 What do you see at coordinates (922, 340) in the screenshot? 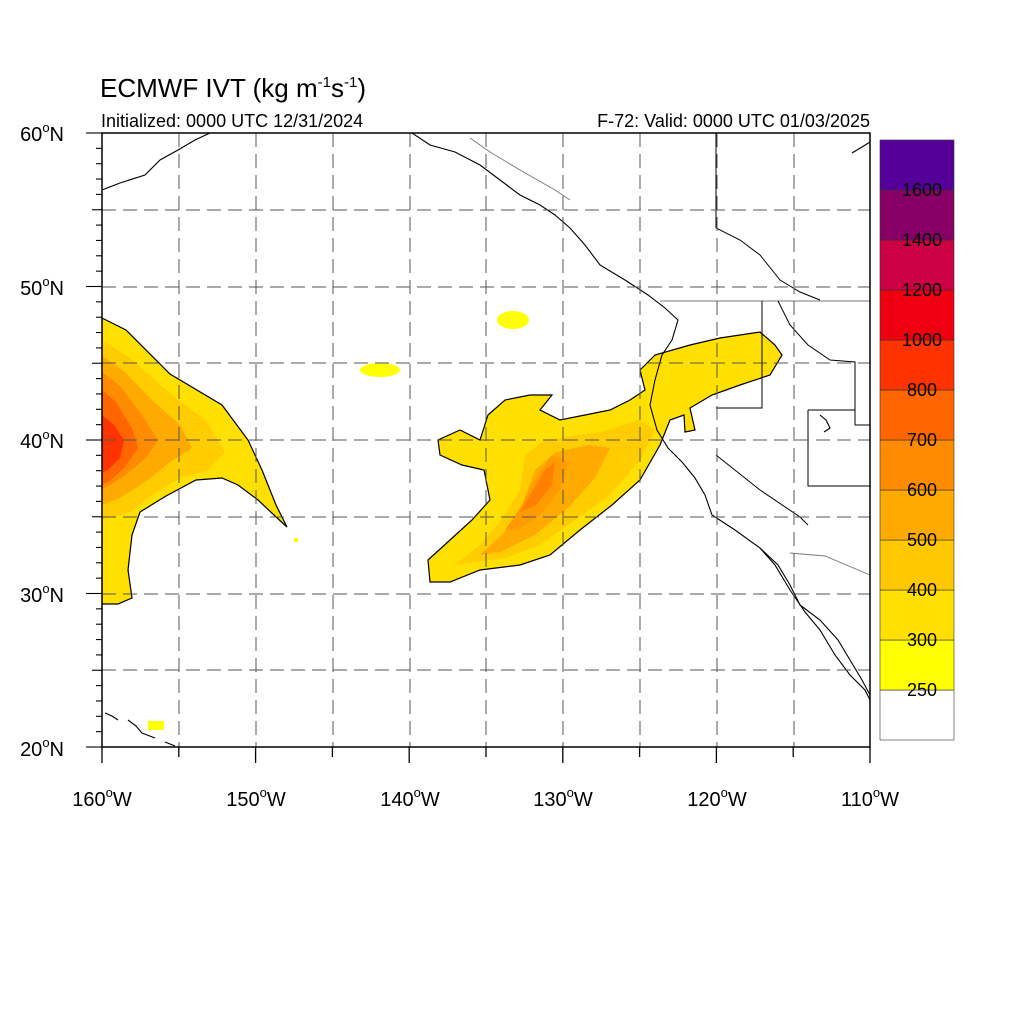
I see `colorbar-label: 1000` at bounding box center [922, 340].